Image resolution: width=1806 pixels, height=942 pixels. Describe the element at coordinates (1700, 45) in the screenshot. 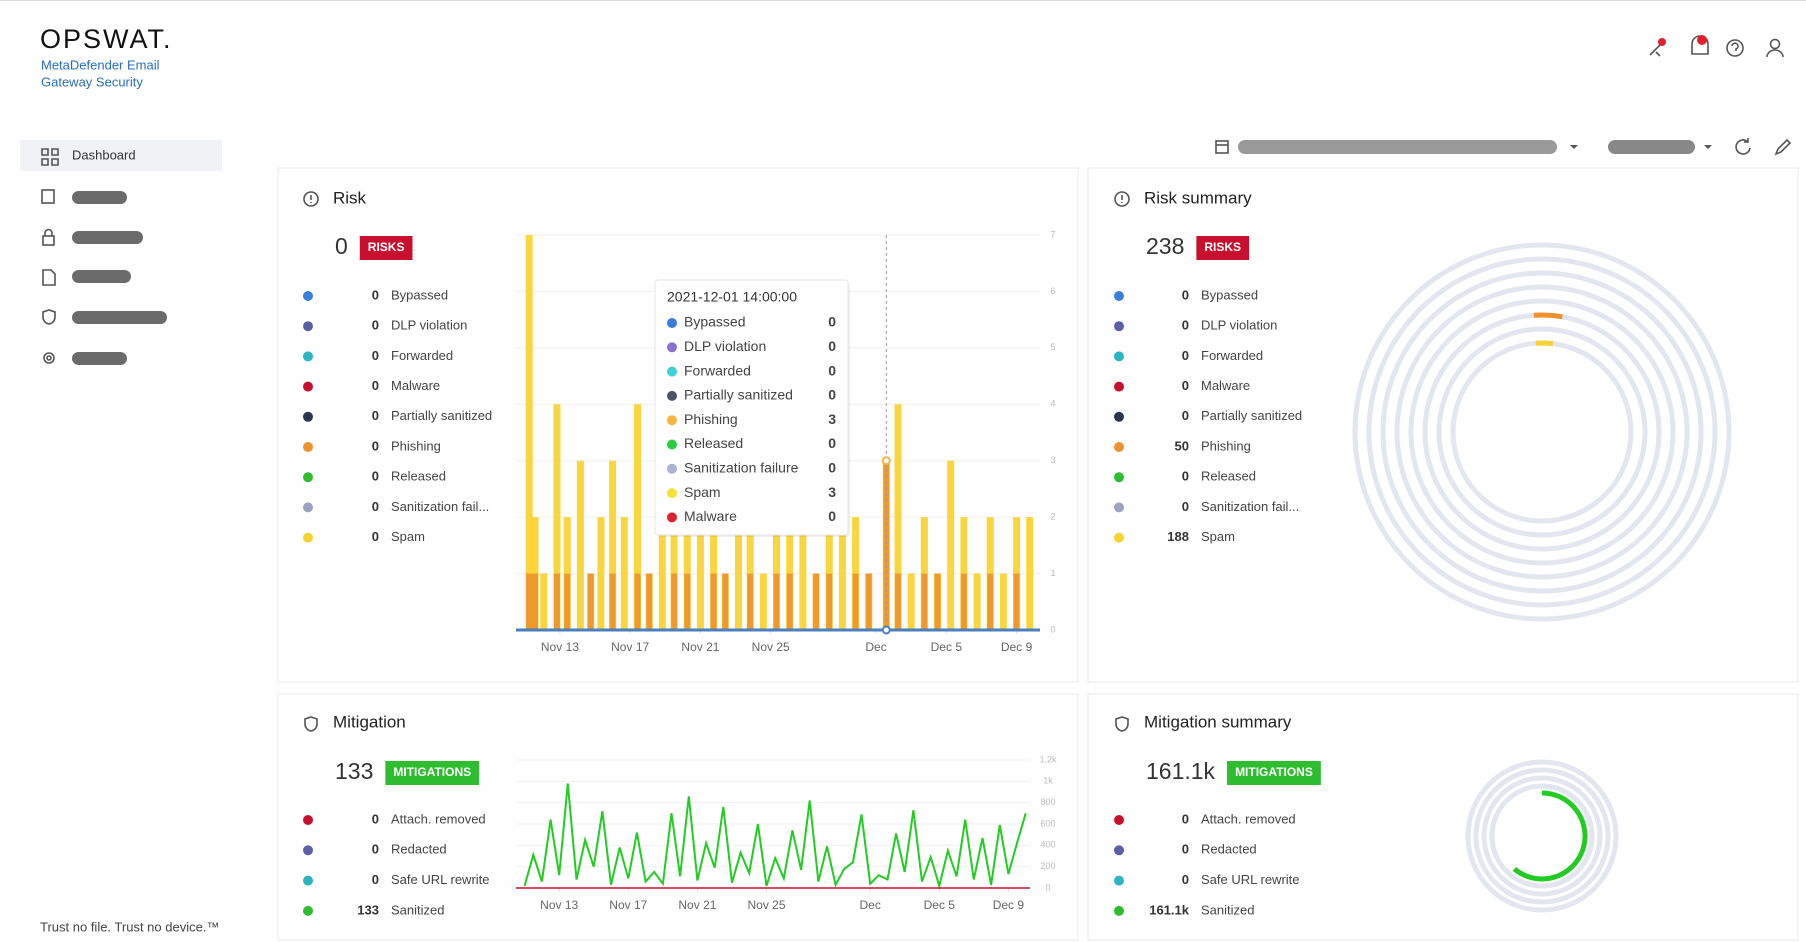

I see `notifications-icon` at that location.